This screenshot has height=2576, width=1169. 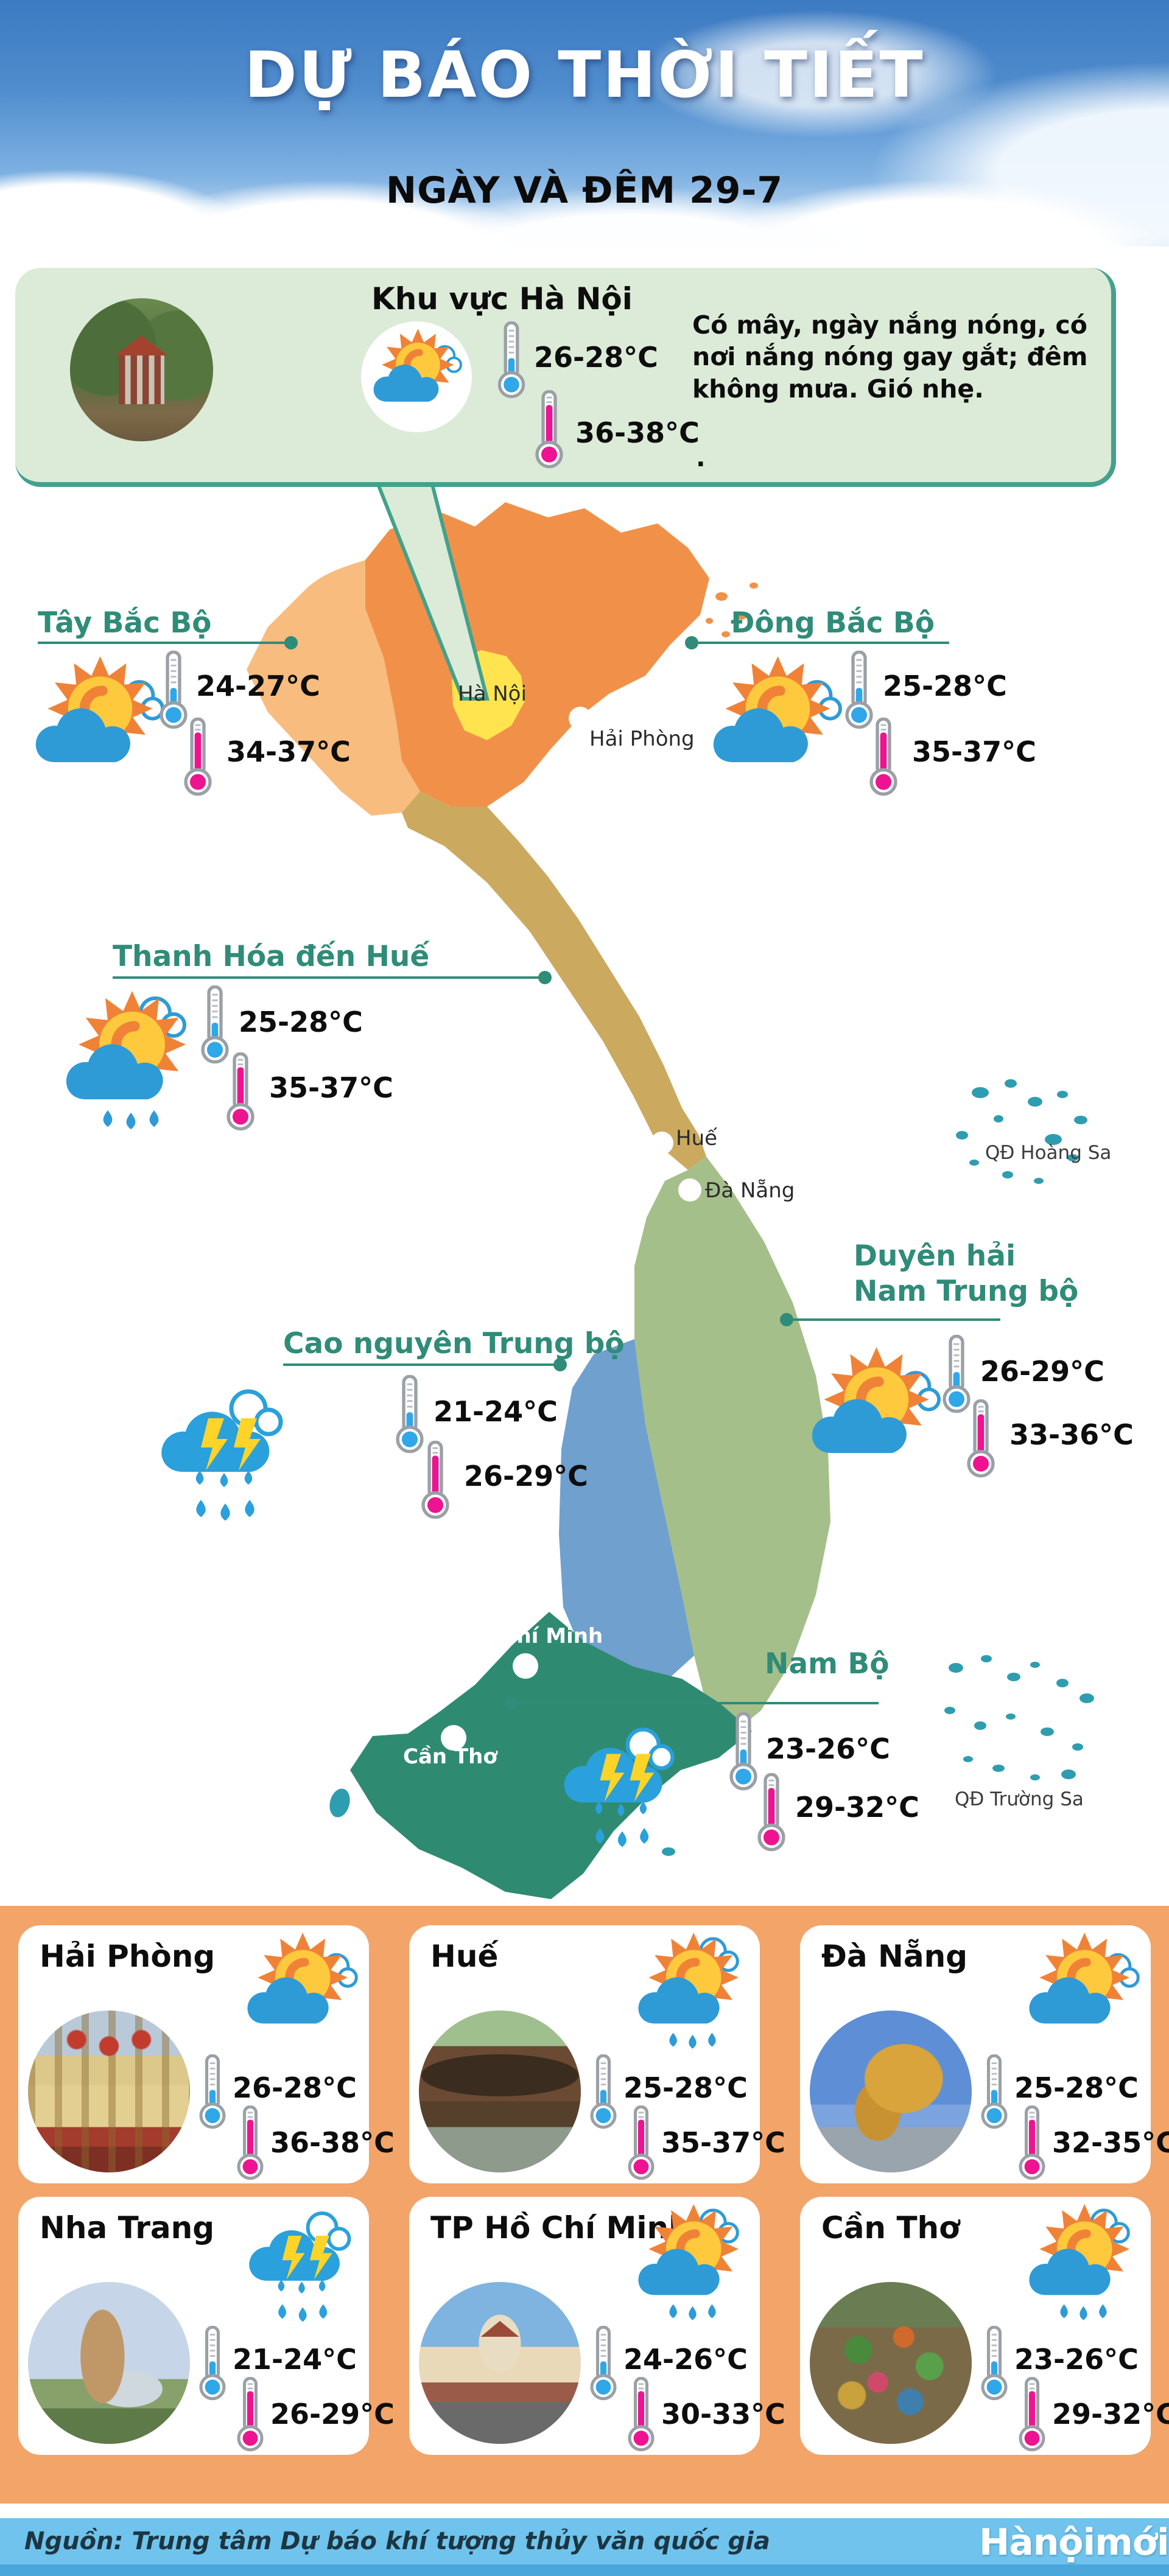 I want to click on map-label-tp-hcm: TP Hồ Chí Minh, so click(x=514, y=1636).